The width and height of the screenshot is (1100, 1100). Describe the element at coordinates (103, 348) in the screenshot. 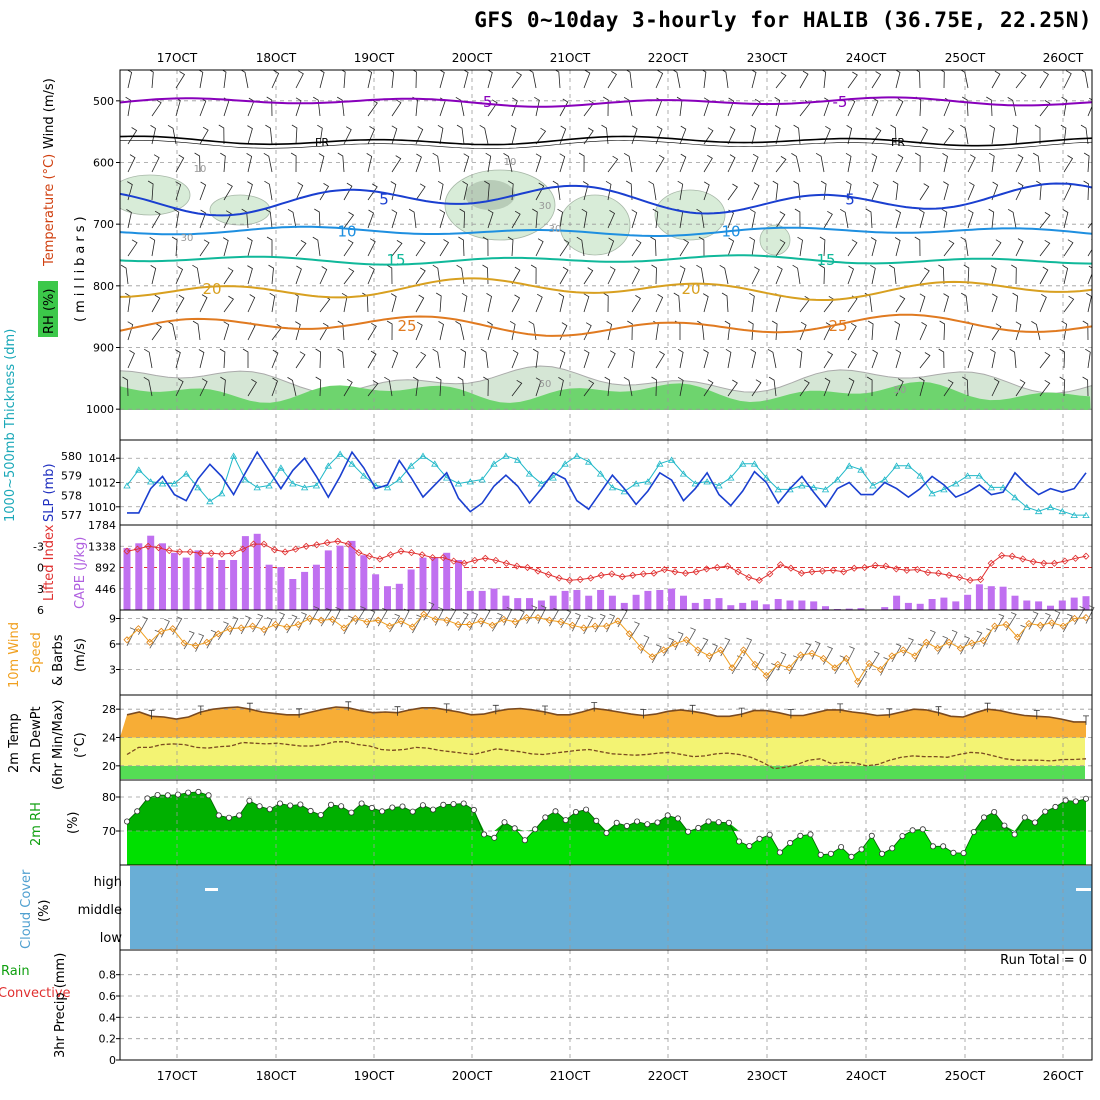

I see `pressure-tick-label: 900` at that location.